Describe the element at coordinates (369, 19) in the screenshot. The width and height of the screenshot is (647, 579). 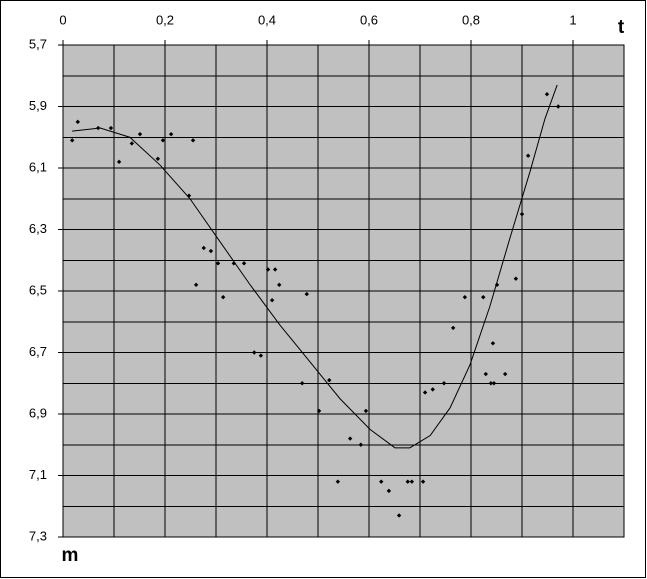
I see `x-tick-label: 0,6` at that location.